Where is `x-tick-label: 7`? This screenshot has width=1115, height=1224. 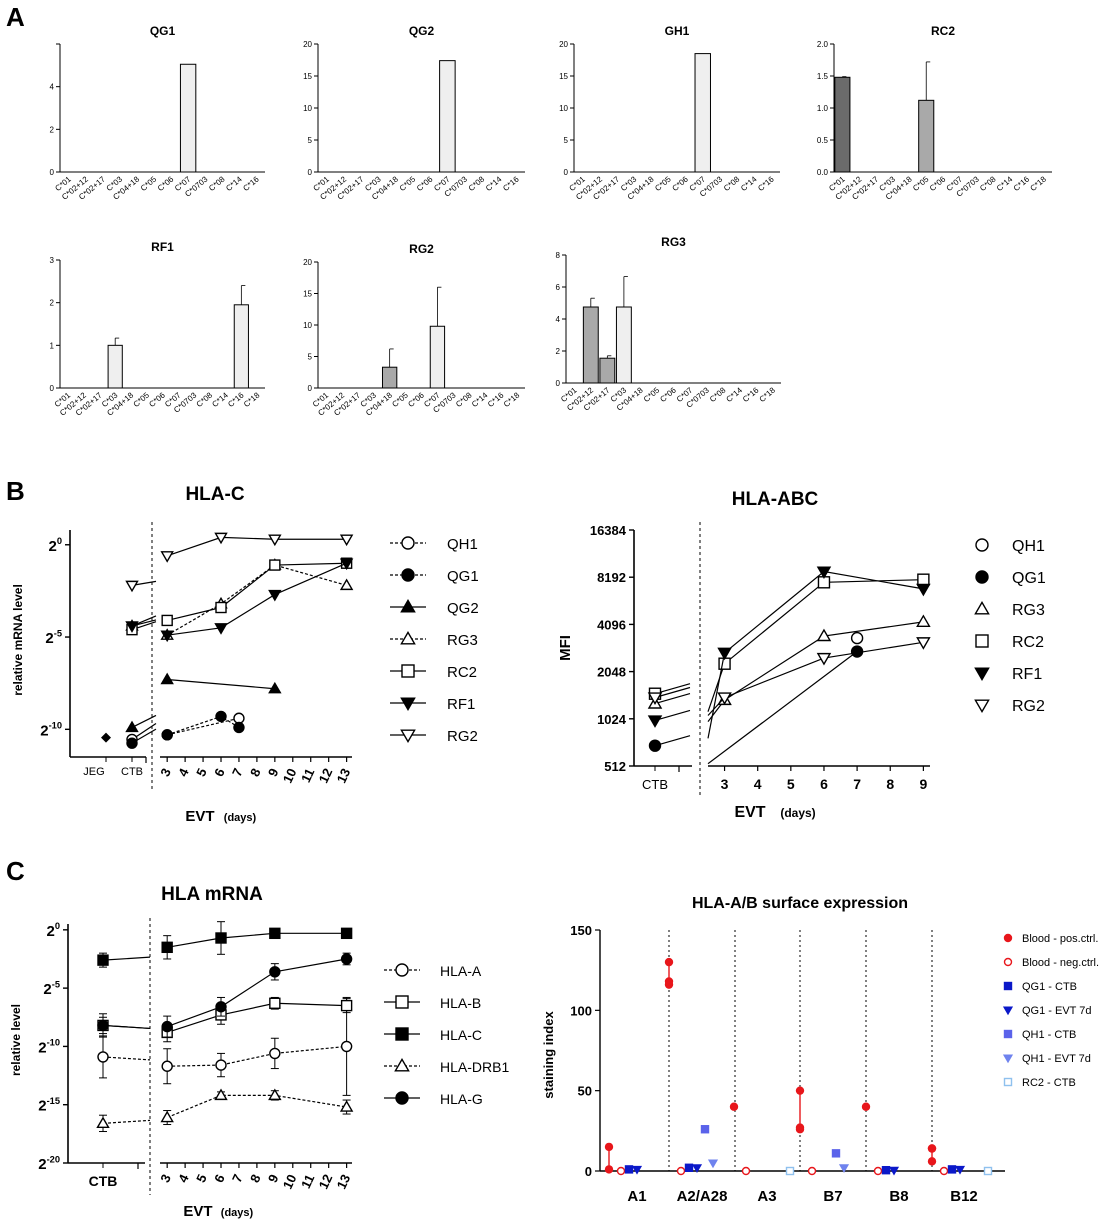
x-tick-label: 7 is located at coordinates (237, 1178).